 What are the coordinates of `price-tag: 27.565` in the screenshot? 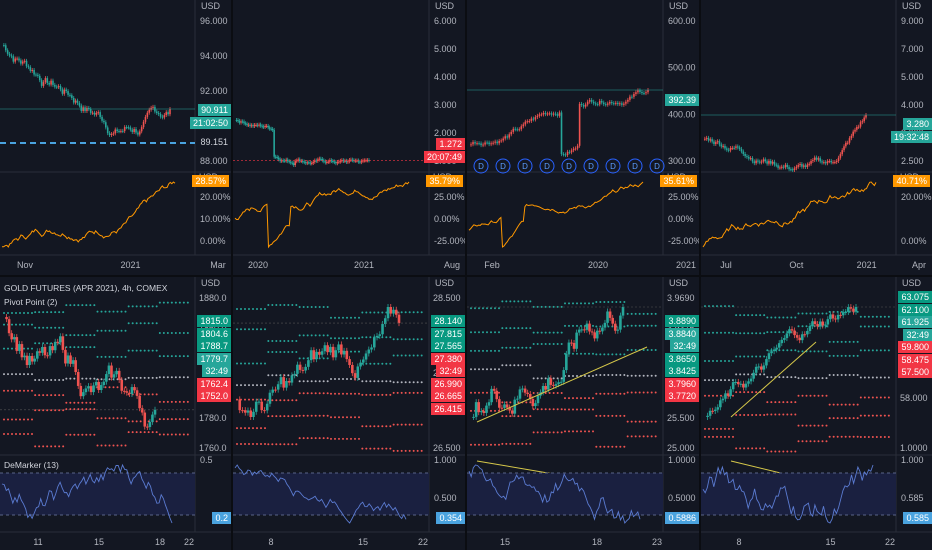 It's located at (448, 346).